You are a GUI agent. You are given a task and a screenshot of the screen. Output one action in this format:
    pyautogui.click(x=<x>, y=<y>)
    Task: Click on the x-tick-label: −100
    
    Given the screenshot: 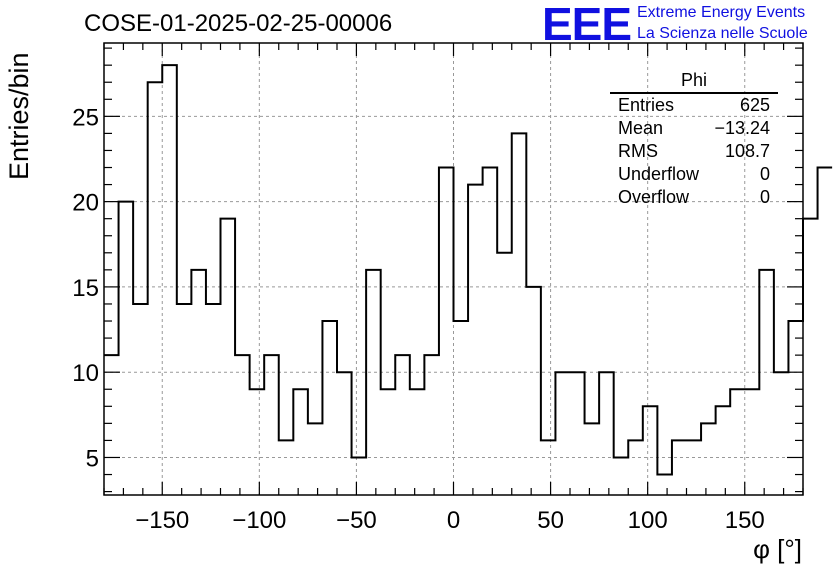 What is the action you would take?
    pyautogui.click(x=259, y=520)
    